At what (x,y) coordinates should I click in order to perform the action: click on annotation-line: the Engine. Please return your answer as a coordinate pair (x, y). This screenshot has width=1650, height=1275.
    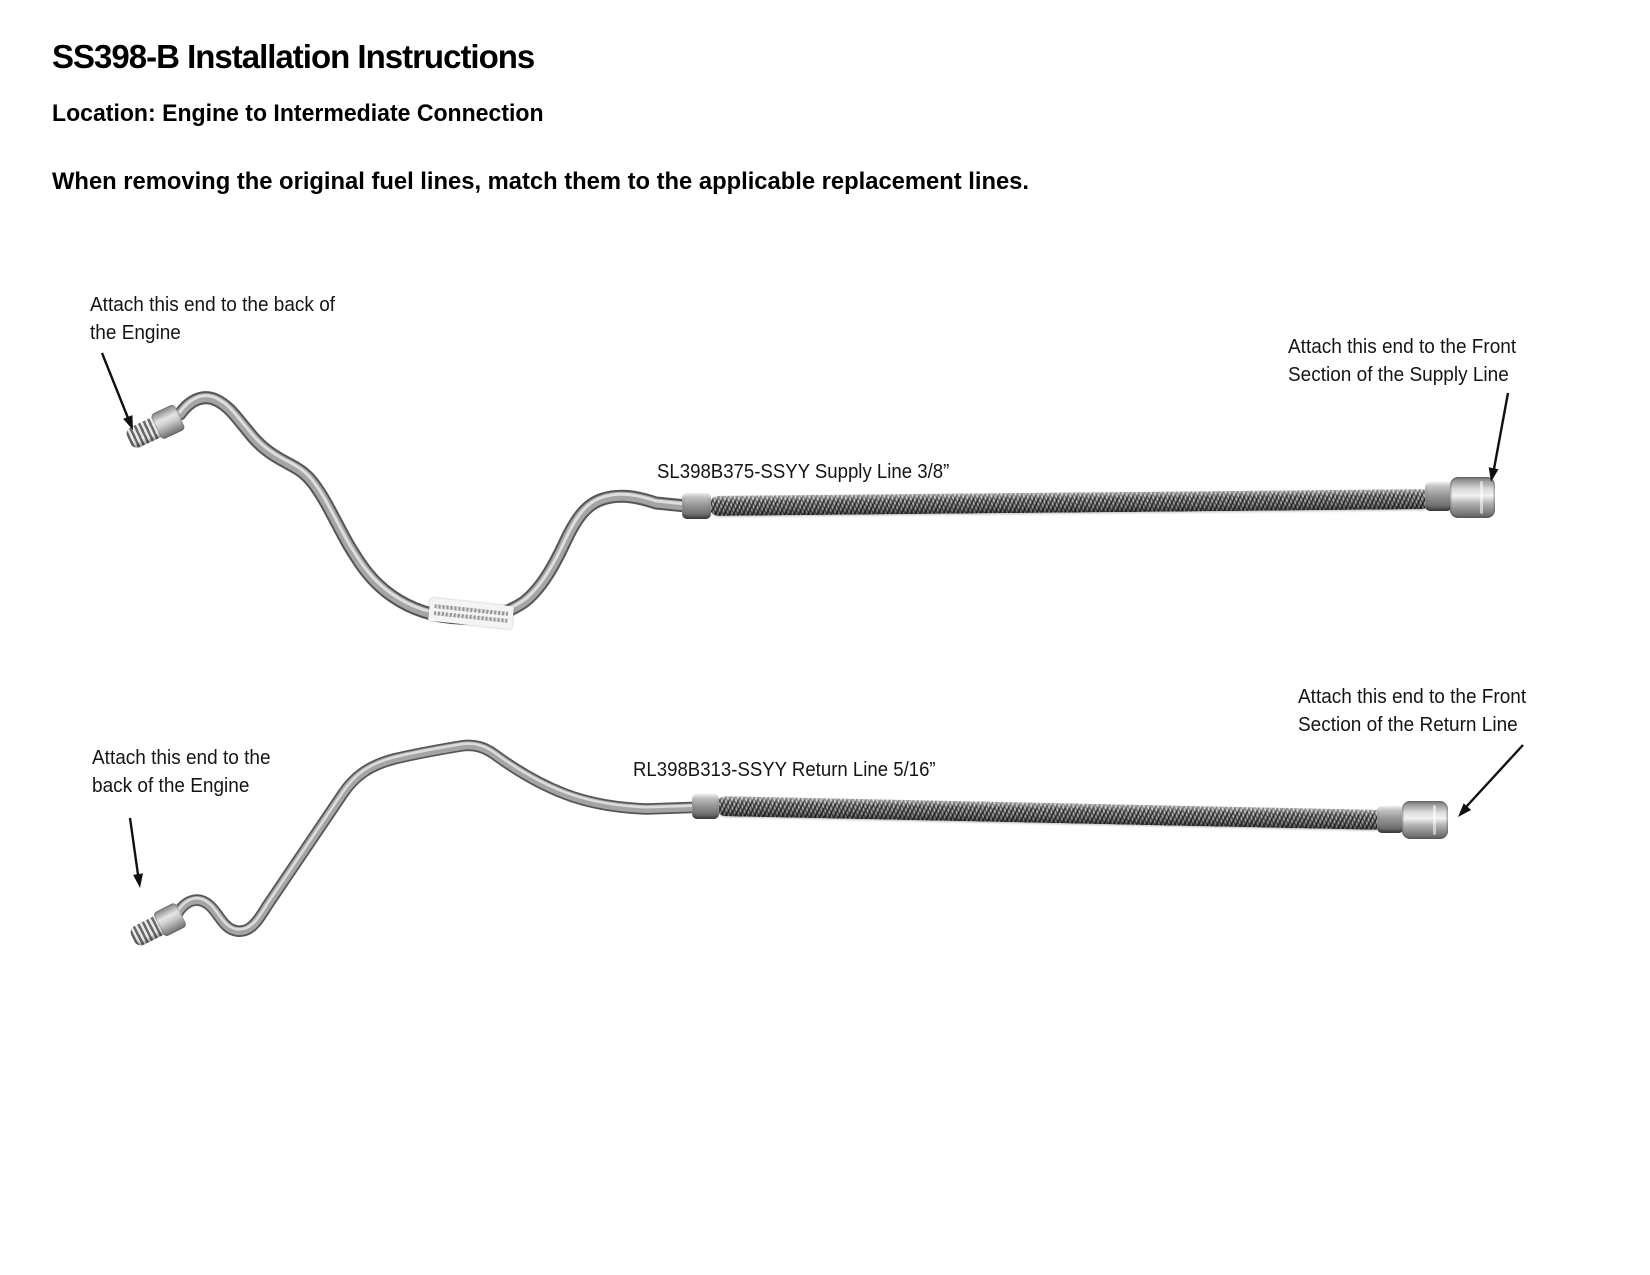
    Looking at the image, I should click on (135, 333).